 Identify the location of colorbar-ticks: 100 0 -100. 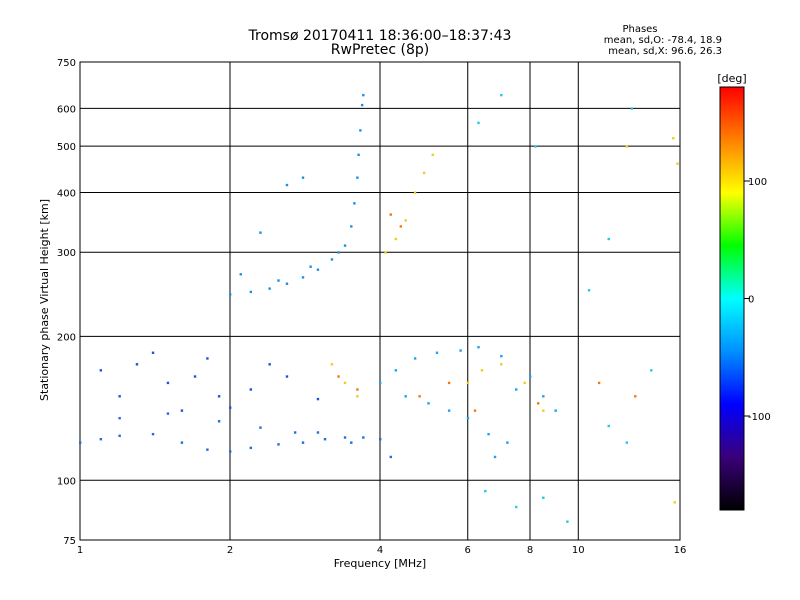
(757, 300).